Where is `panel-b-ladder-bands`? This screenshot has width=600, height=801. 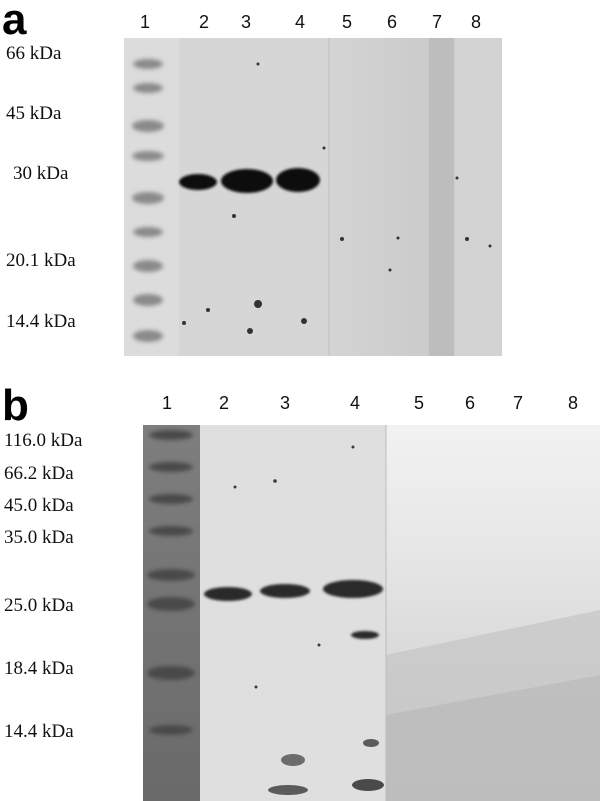
panel-b-ladder-bands is located at coordinates (171, 582).